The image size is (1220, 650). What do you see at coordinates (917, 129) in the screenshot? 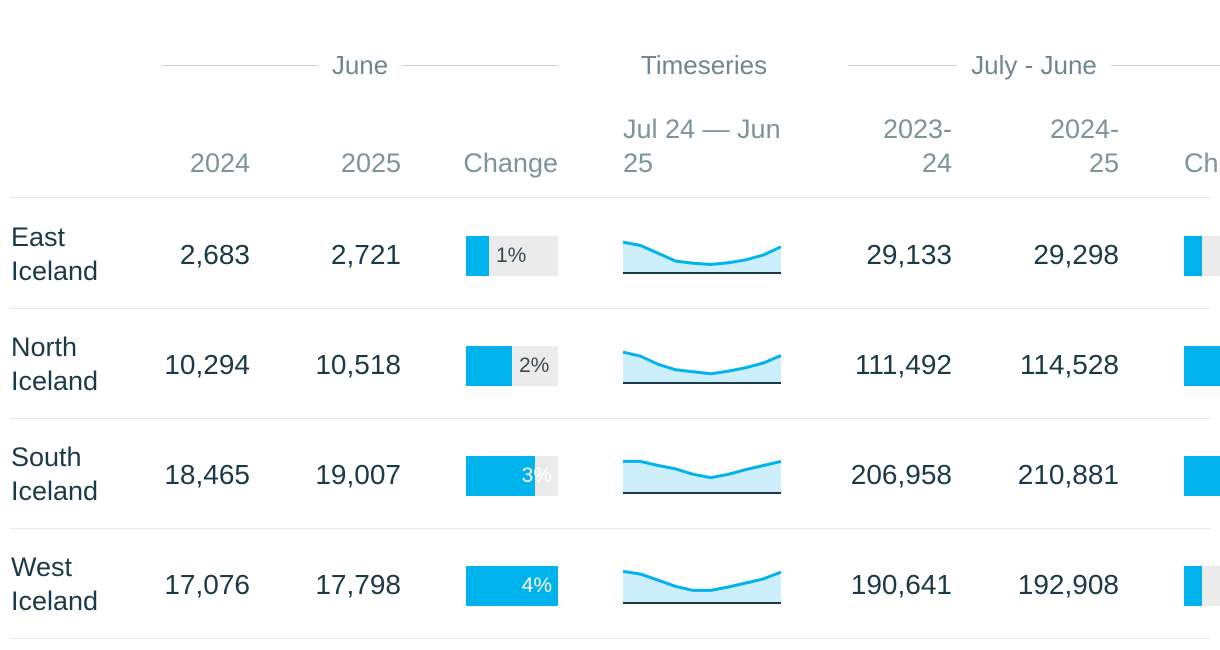
I see `col-header-label: 2023-` at bounding box center [917, 129].